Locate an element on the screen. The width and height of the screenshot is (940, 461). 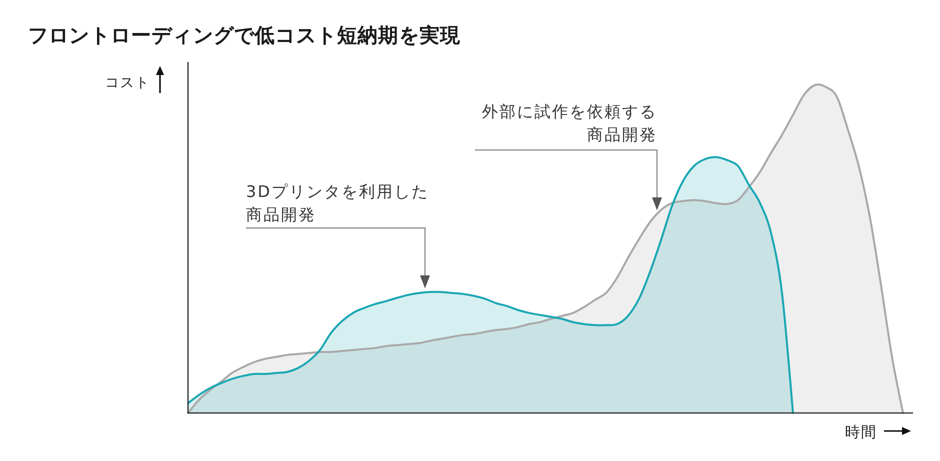
annotation: 外部に試作を依頼する商品開発 is located at coordinates (569, 123).